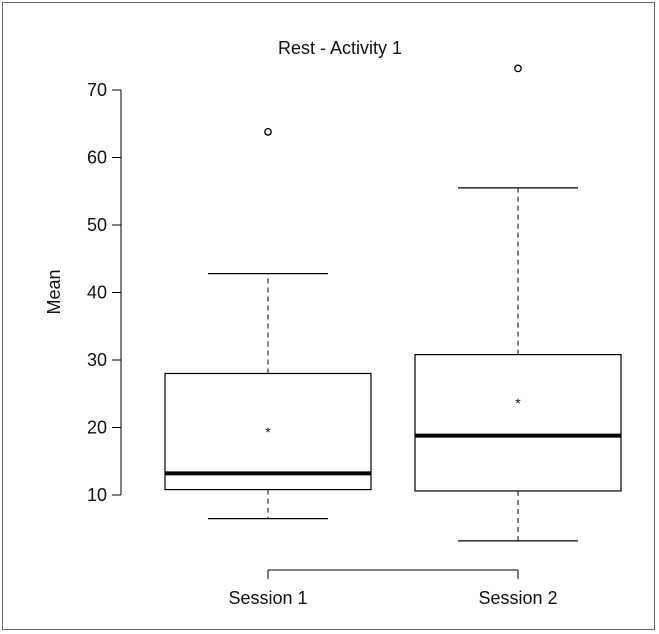 The width and height of the screenshot is (659, 634). Describe the element at coordinates (97, 90) in the screenshot. I see `y-tick-label: 70` at that location.